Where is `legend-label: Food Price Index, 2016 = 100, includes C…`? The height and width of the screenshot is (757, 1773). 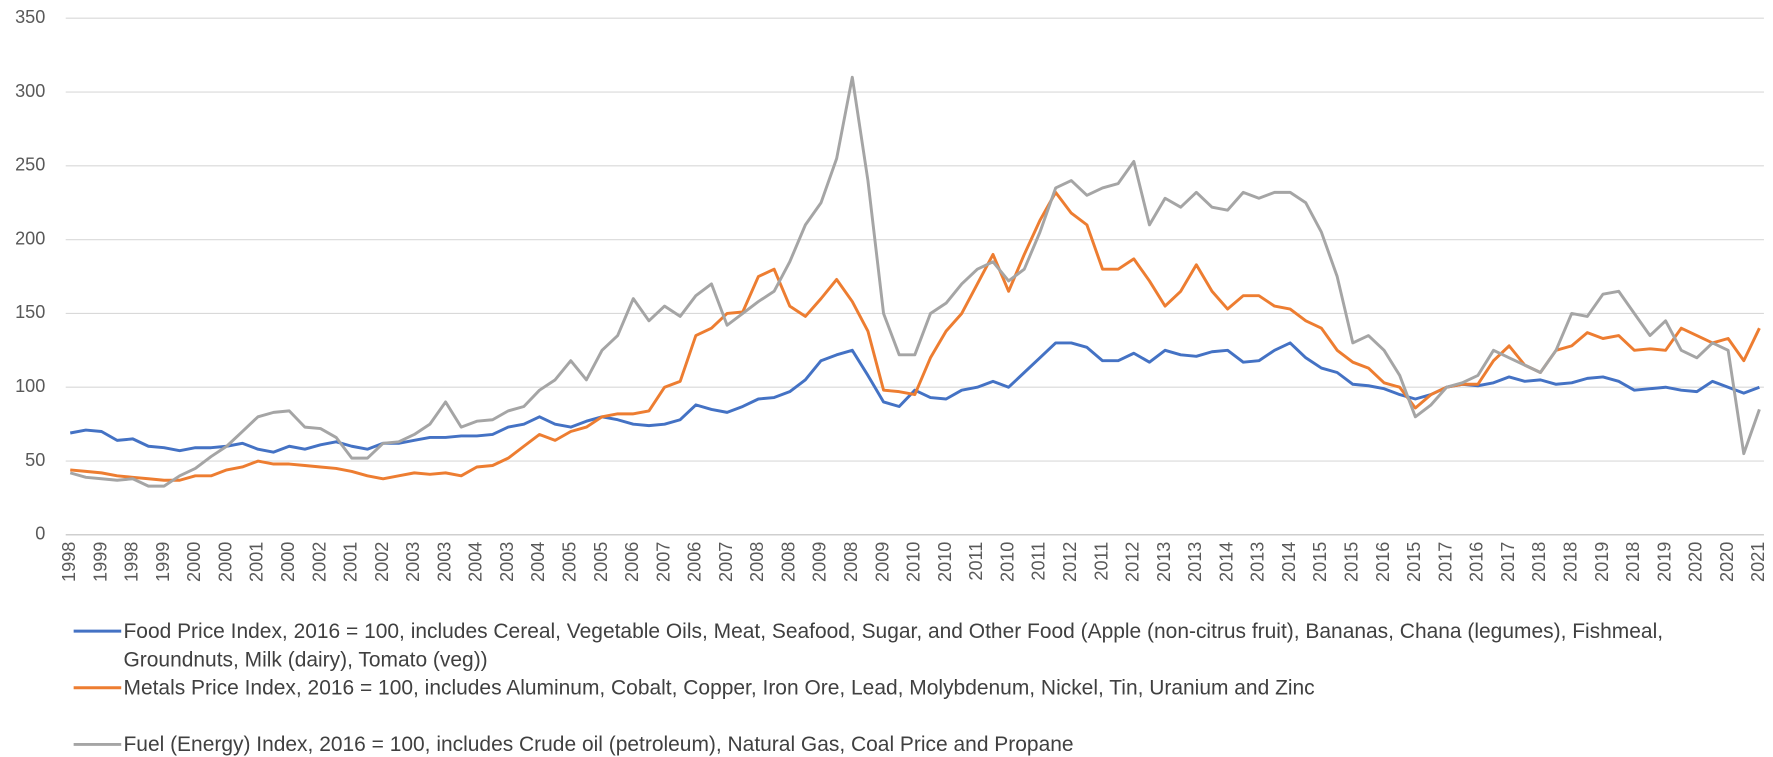
legend-label: Food Price Index, 2016 = 100, includes C… is located at coordinates (893, 644).